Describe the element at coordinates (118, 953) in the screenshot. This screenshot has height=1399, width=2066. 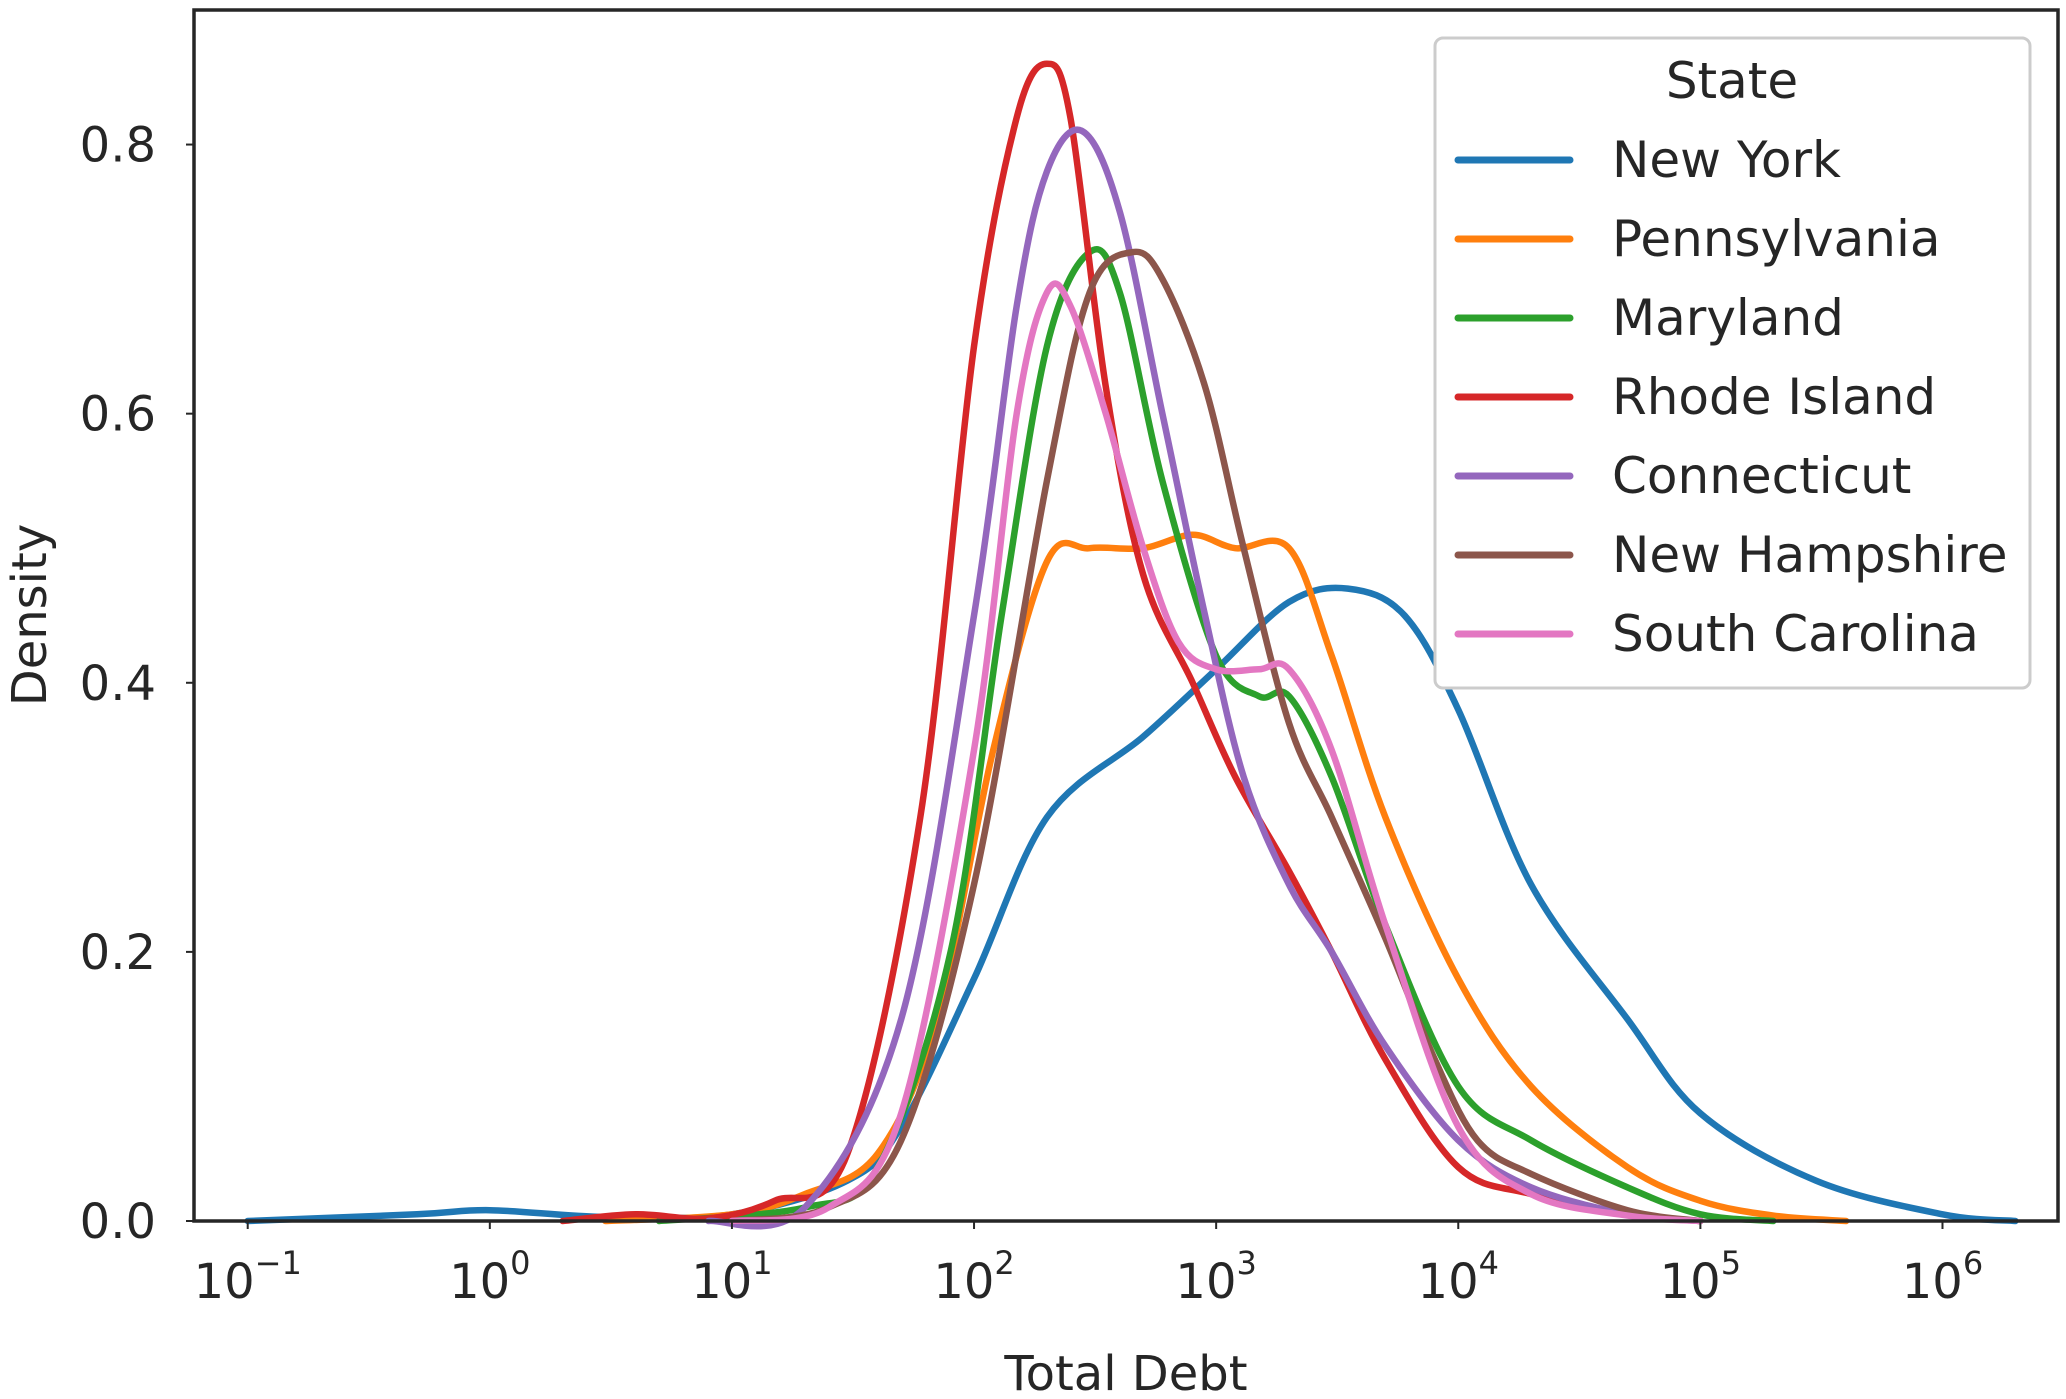
I see `y-tick-label: 0.2` at that location.